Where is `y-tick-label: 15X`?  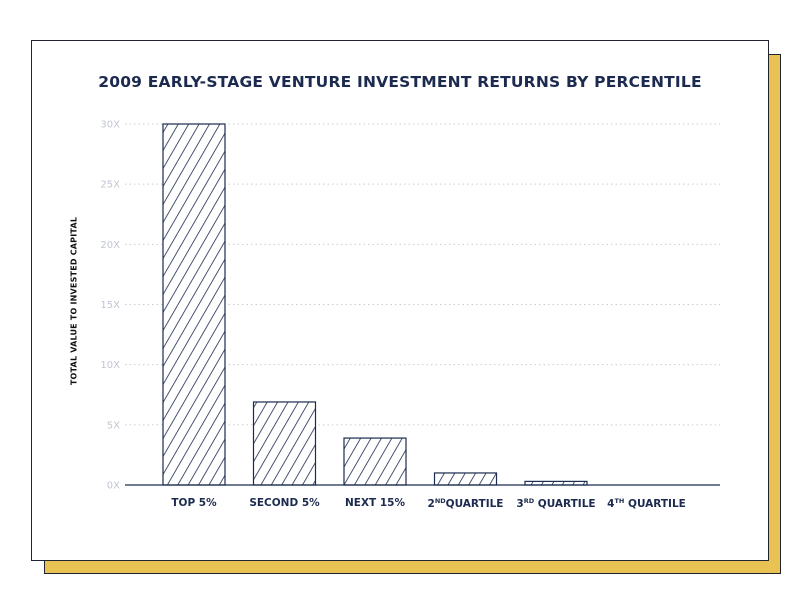 y-tick-label: 15X is located at coordinates (110, 305).